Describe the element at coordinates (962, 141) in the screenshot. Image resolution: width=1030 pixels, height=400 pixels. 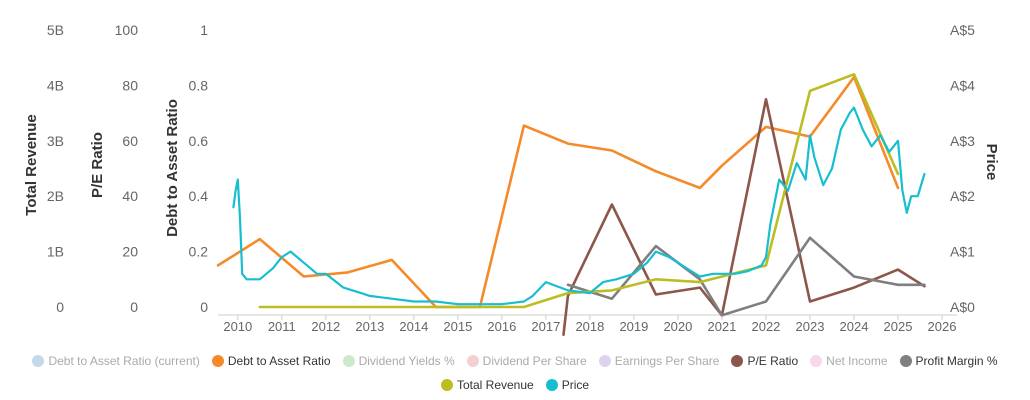
I see `y-tick-price-3: A$3` at that location.